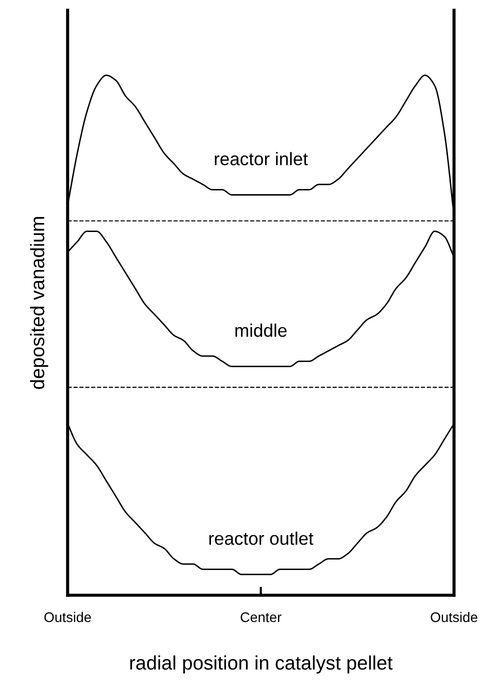 Image resolution: width=483 pixels, height=685 pixels. What do you see at coordinates (261, 664) in the screenshot?
I see `x-axis-title: radial position in catalyst pellet` at bounding box center [261, 664].